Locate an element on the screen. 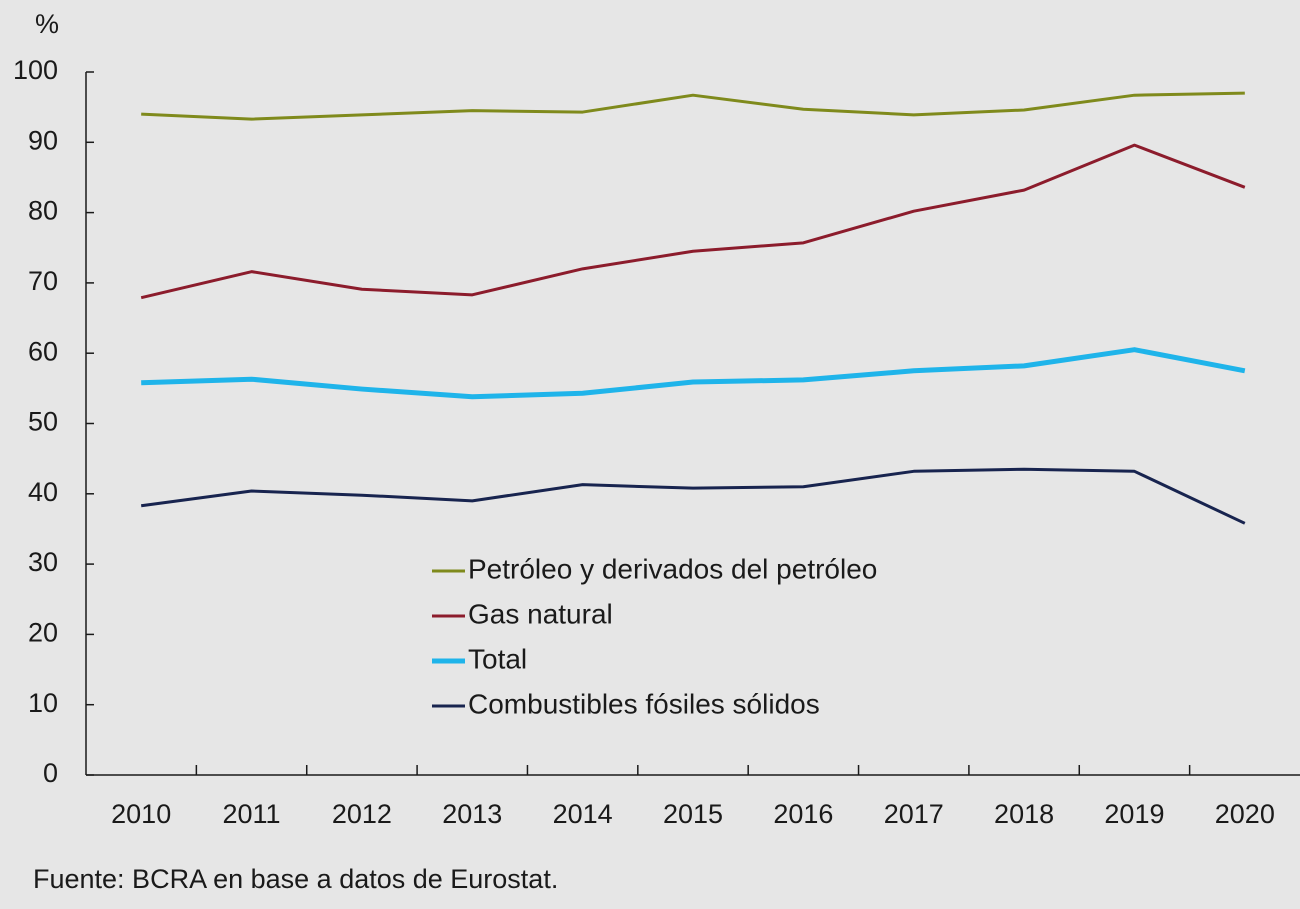 The image size is (1300, 909). y-tick-label: 80 is located at coordinates (43, 211).